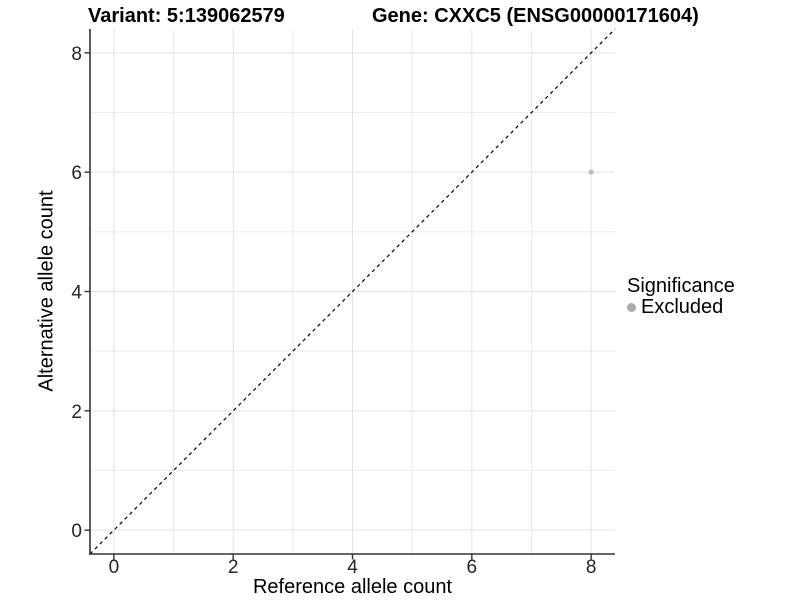  Describe the element at coordinates (76, 293) in the screenshot. I see `y-tick-label: 4` at that location.